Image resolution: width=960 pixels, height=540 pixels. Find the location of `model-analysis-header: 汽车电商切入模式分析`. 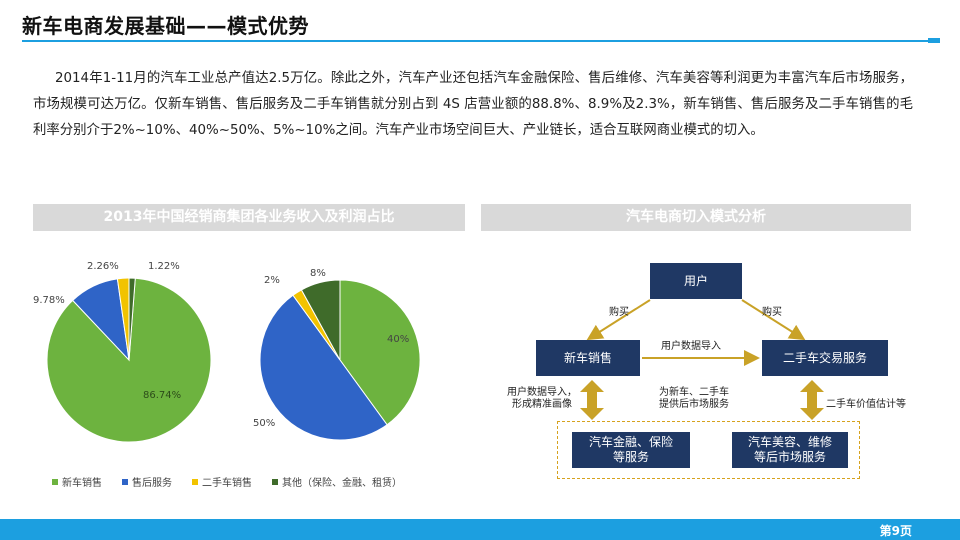

model-analysis-header: 汽车电商切入模式分析 is located at coordinates (696, 217).